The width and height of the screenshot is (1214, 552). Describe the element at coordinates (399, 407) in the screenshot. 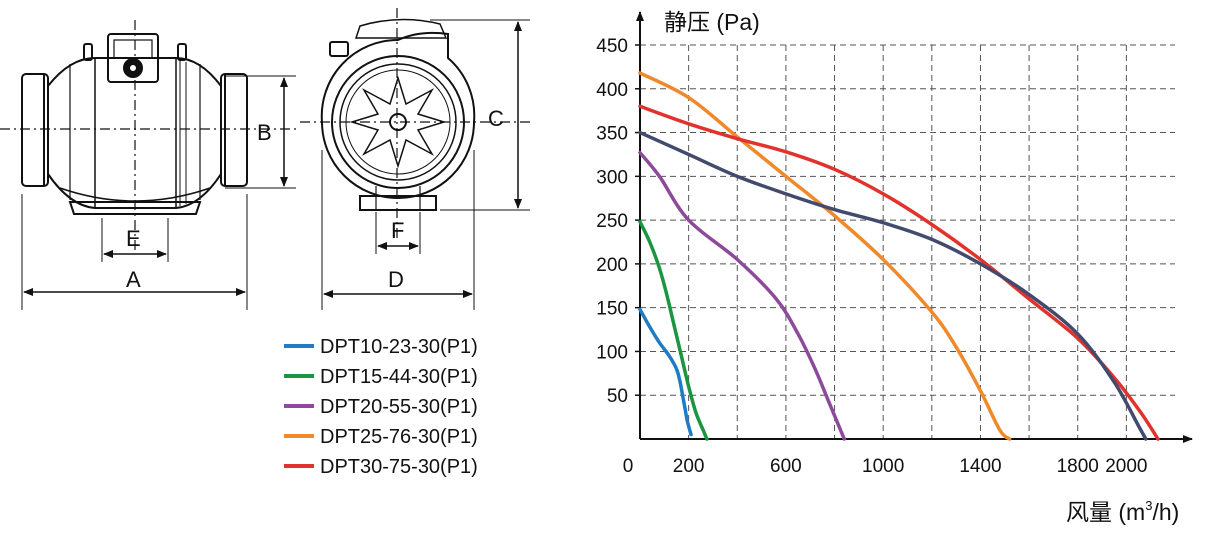

I see `legend-label: DPT20-55-30(P1)` at that location.